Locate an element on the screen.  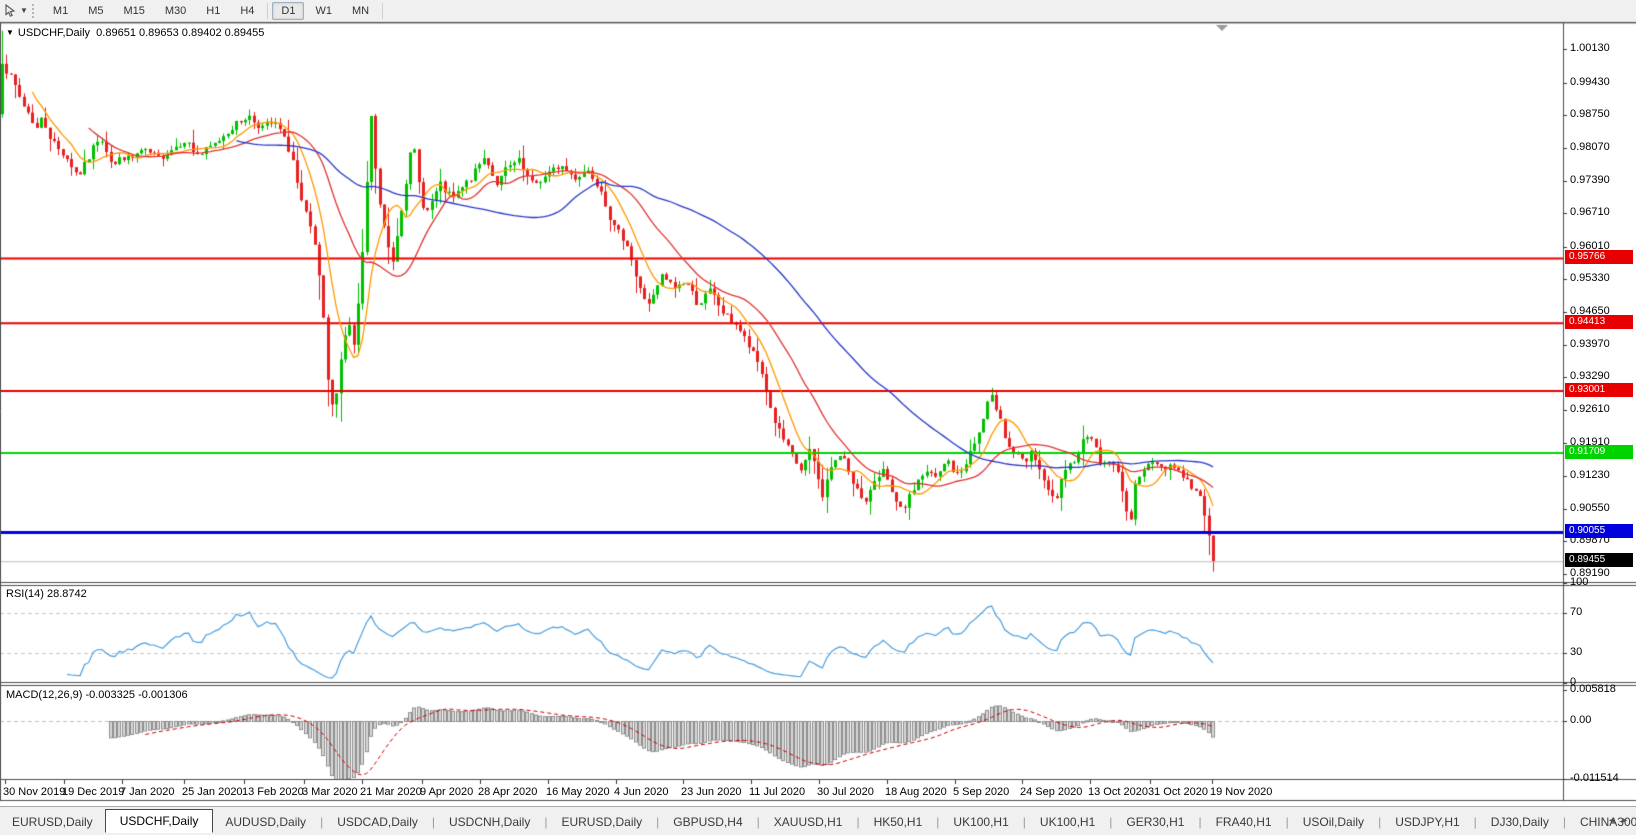
chart-title-symbol: USDCHF,Daily is located at coordinates (54, 33).